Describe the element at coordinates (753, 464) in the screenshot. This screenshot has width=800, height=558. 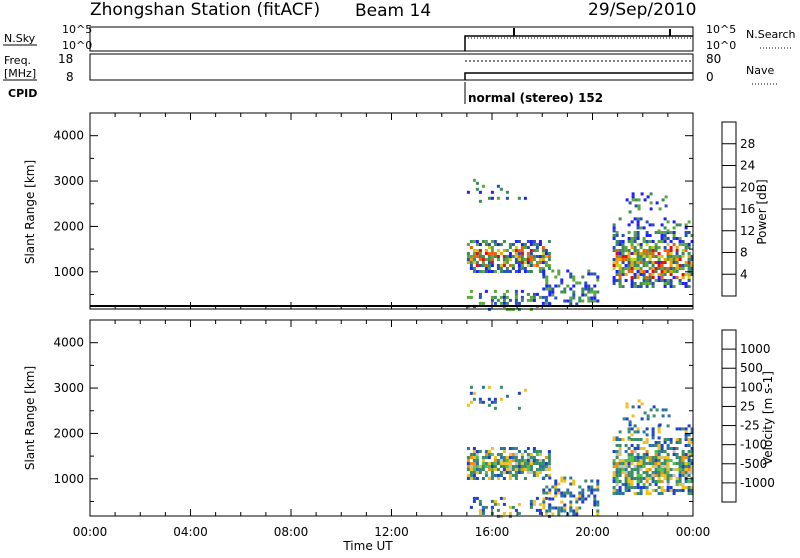
I see `velocity-colorbar-tick-label: -500` at that location.